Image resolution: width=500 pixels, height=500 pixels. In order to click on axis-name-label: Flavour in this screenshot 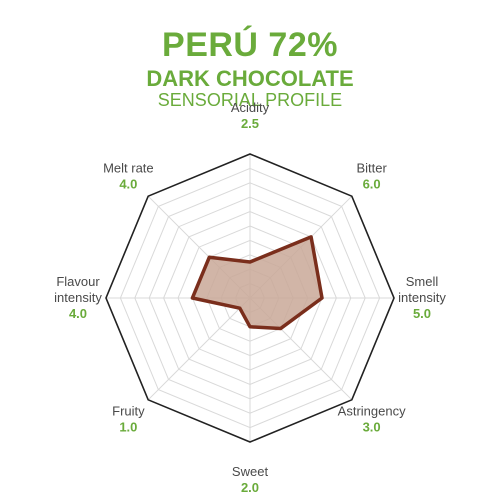, I will do `click(78, 281)`.